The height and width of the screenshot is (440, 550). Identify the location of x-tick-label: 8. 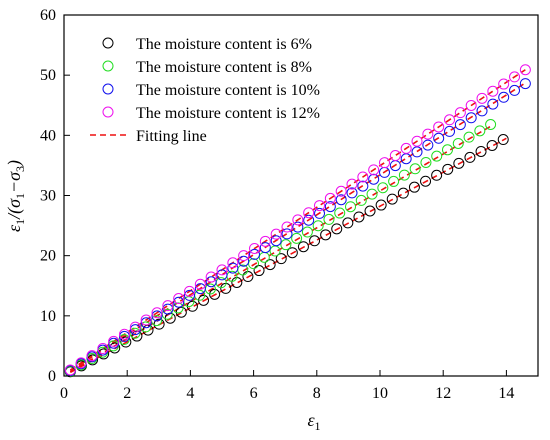
(317, 393).